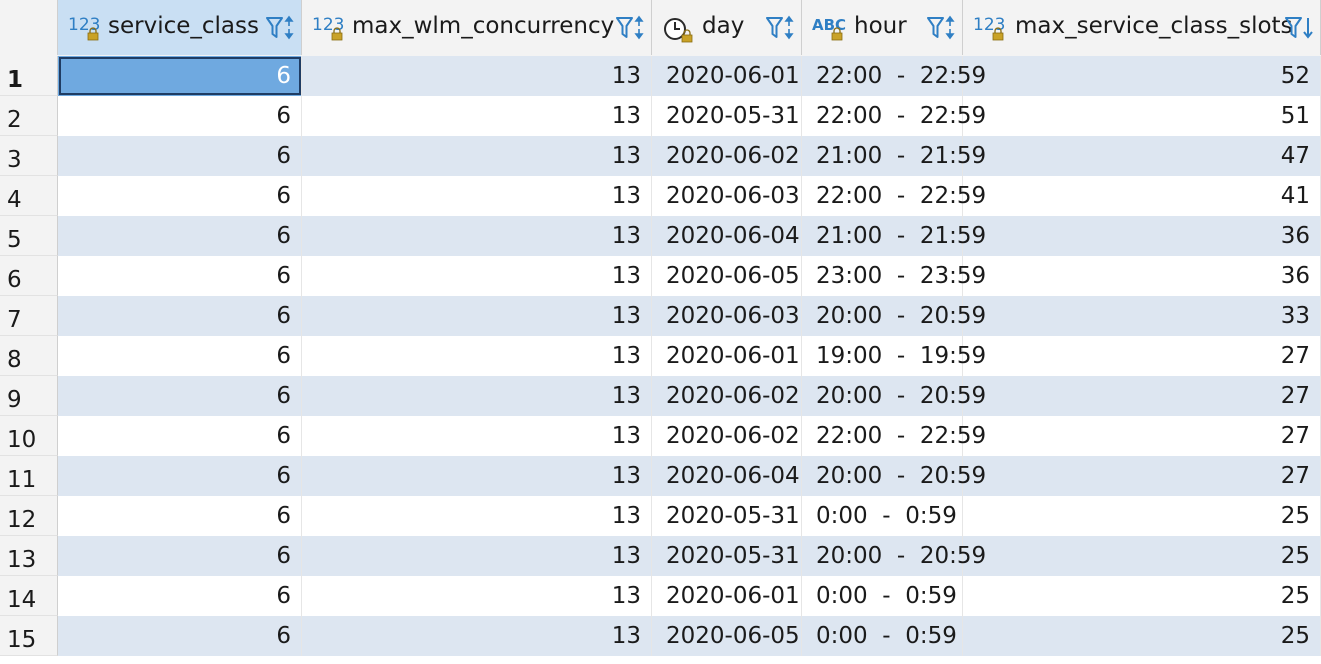  I want to click on row-number: 15, so click(29, 636).